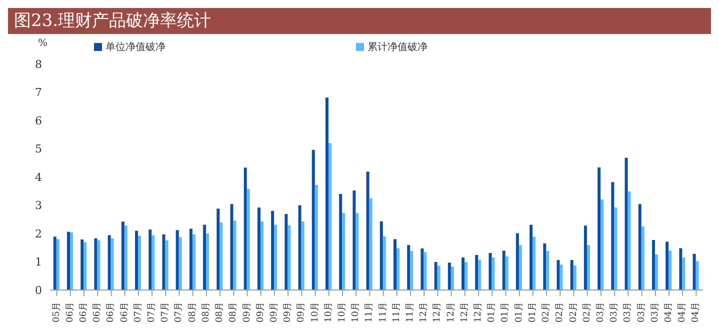 Image resolution: width=719 pixels, height=328 pixels. Describe the element at coordinates (38, 121) in the screenshot. I see `y-tick-label: 6` at that location.